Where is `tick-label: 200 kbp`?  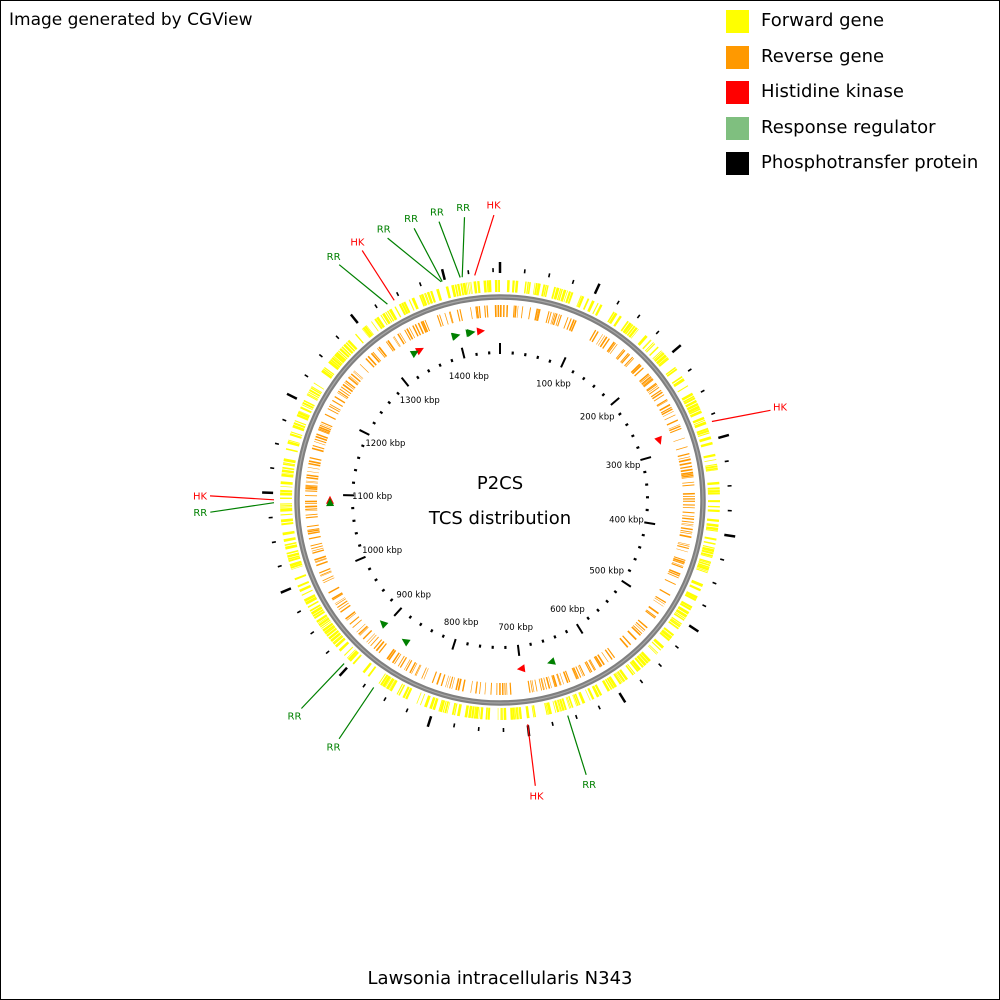
tick-label: 200 kbp is located at coordinates (597, 418).